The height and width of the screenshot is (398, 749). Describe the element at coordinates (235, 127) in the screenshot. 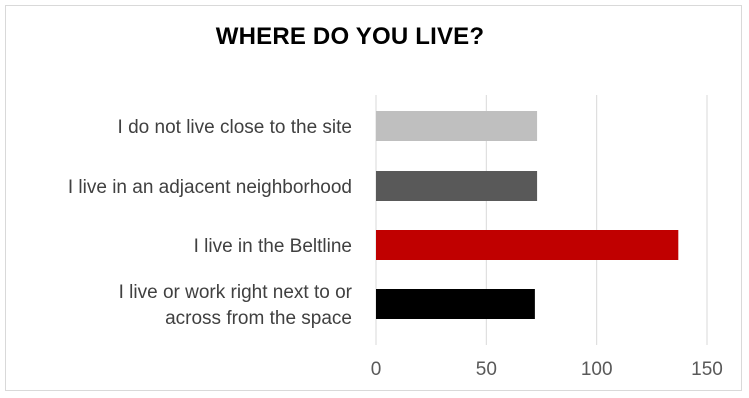

I see `category-label: I do not live close to the site` at that location.